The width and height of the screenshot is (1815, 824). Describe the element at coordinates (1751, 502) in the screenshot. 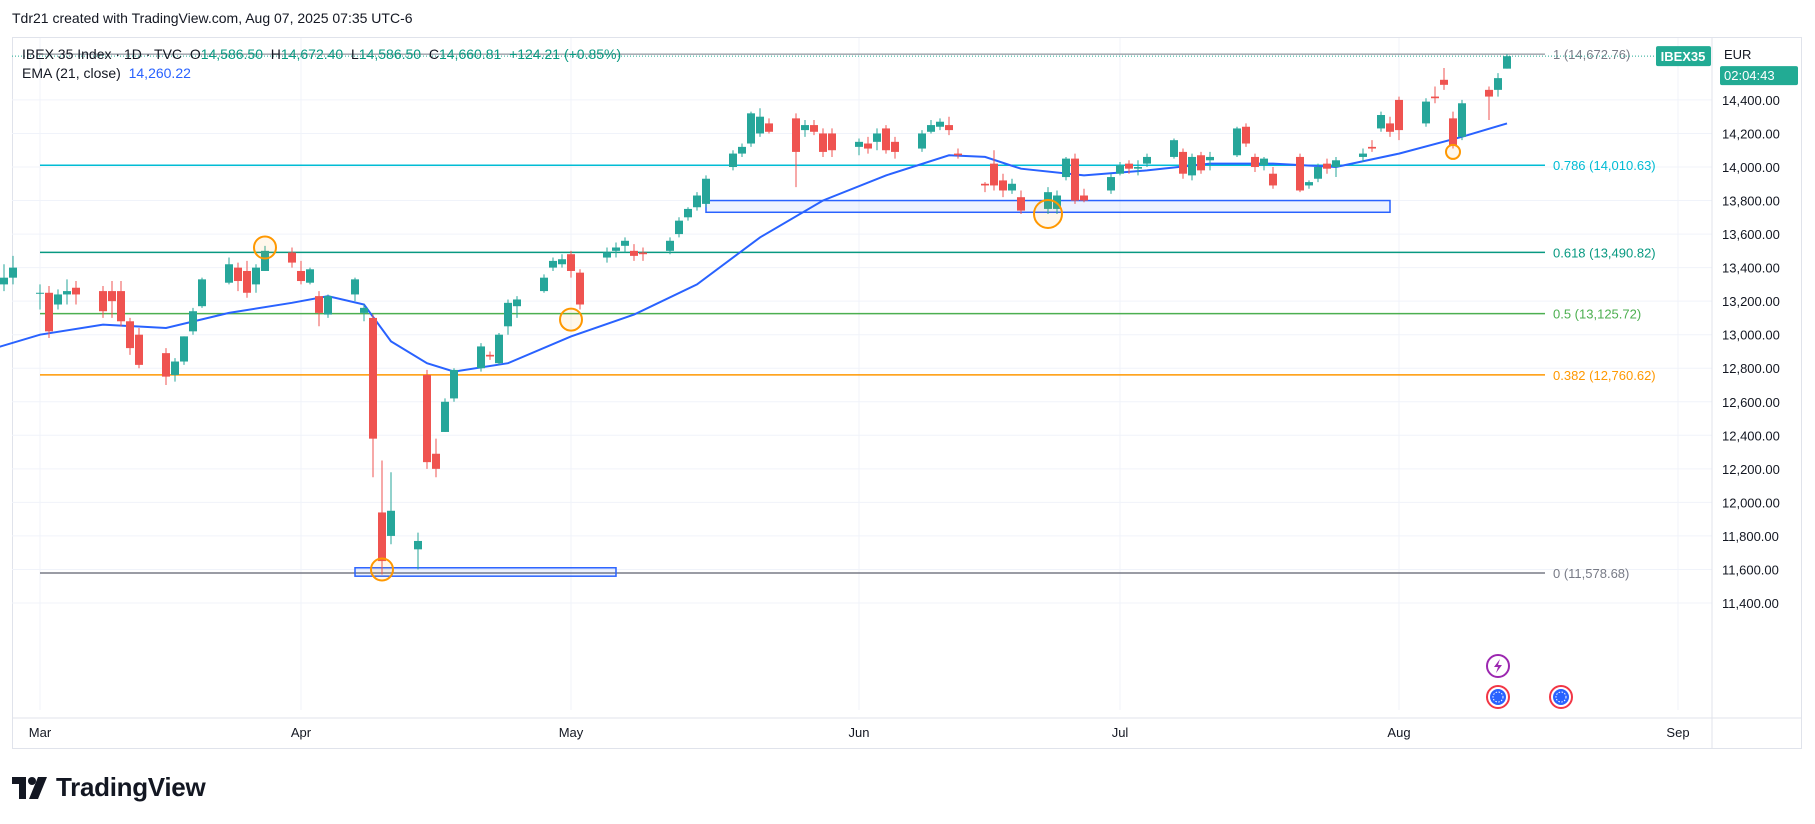

I see `y-tick-label: 12,000.00` at that location.